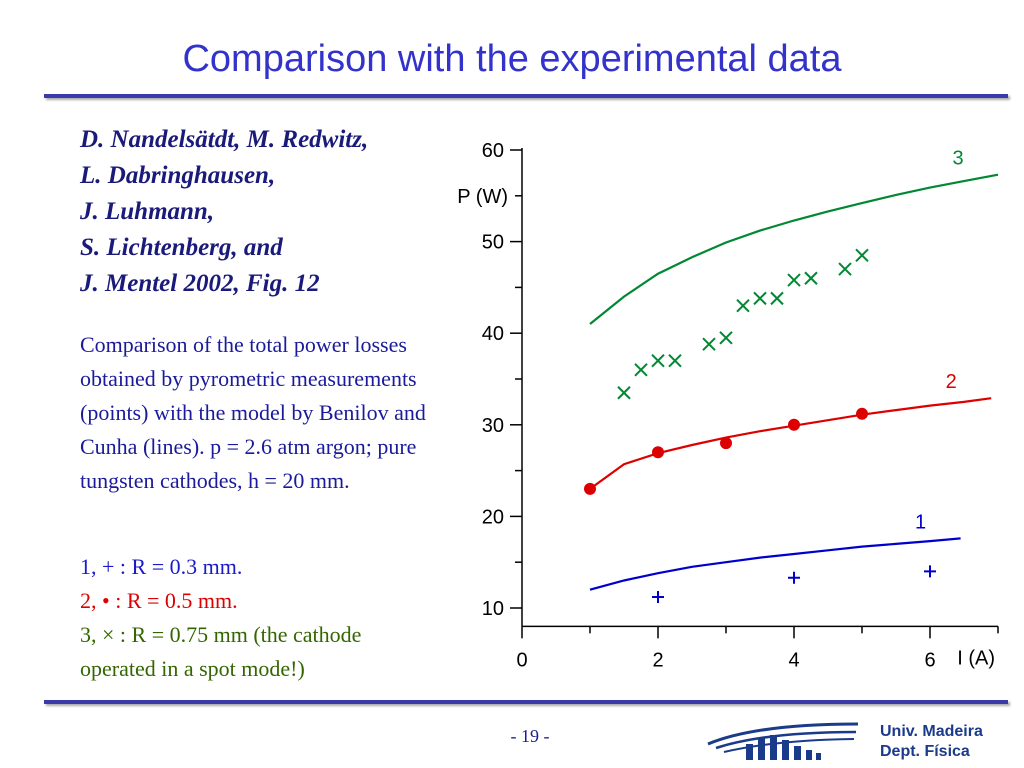 This screenshot has width=1024, height=768. What do you see at coordinates (147, 211) in the screenshot?
I see `author-line: J. Luhmann,` at bounding box center [147, 211].